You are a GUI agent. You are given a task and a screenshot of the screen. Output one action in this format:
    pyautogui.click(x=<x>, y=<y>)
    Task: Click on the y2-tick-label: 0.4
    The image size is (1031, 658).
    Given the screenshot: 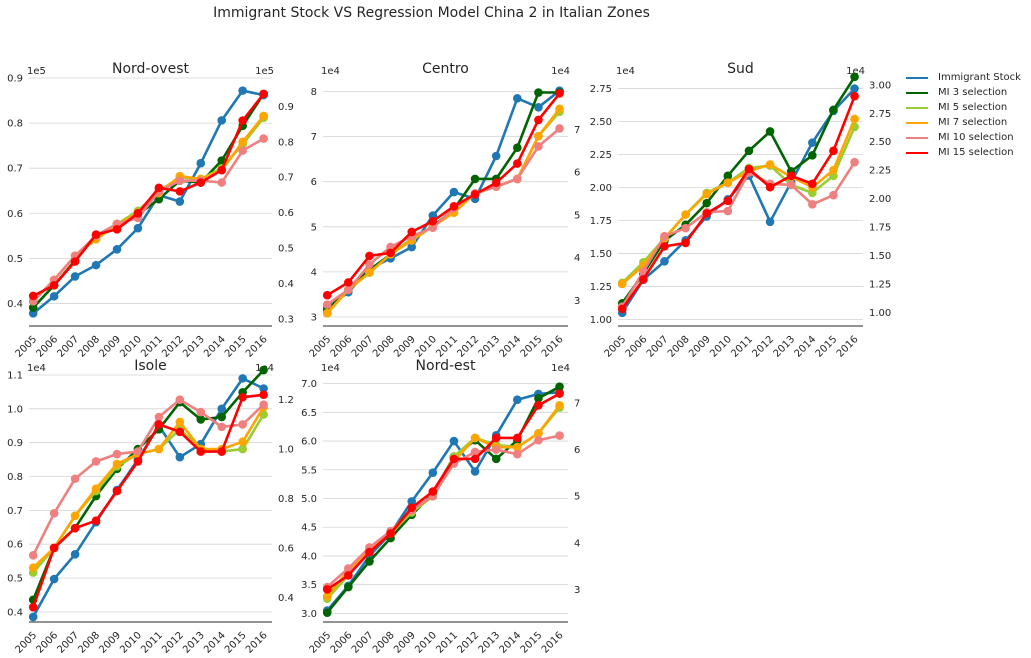 What is the action you would take?
    pyautogui.click(x=286, y=598)
    